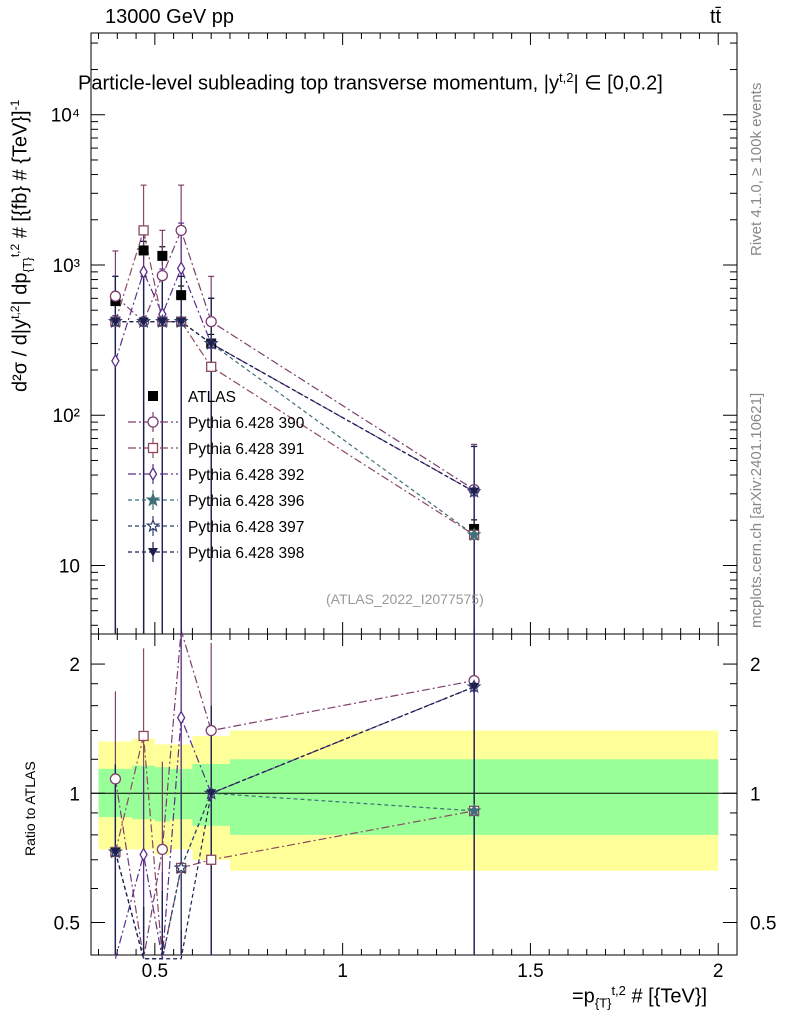  I want to click on series-line-p390, so click(295, 359).